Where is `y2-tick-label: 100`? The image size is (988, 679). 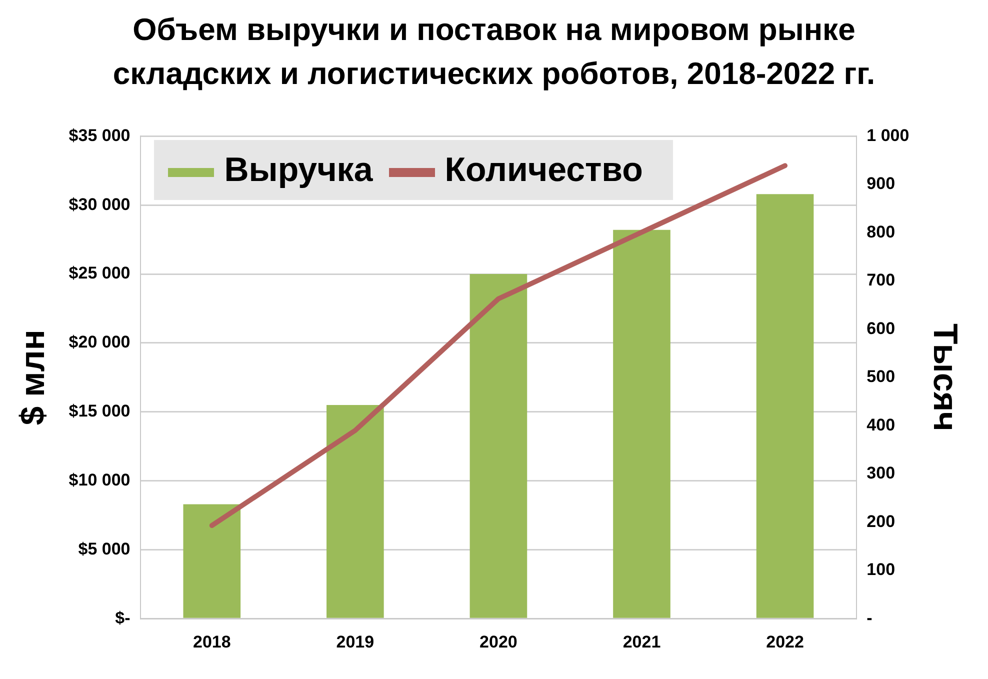 y2-tick-label: 100 is located at coordinates (881, 570).